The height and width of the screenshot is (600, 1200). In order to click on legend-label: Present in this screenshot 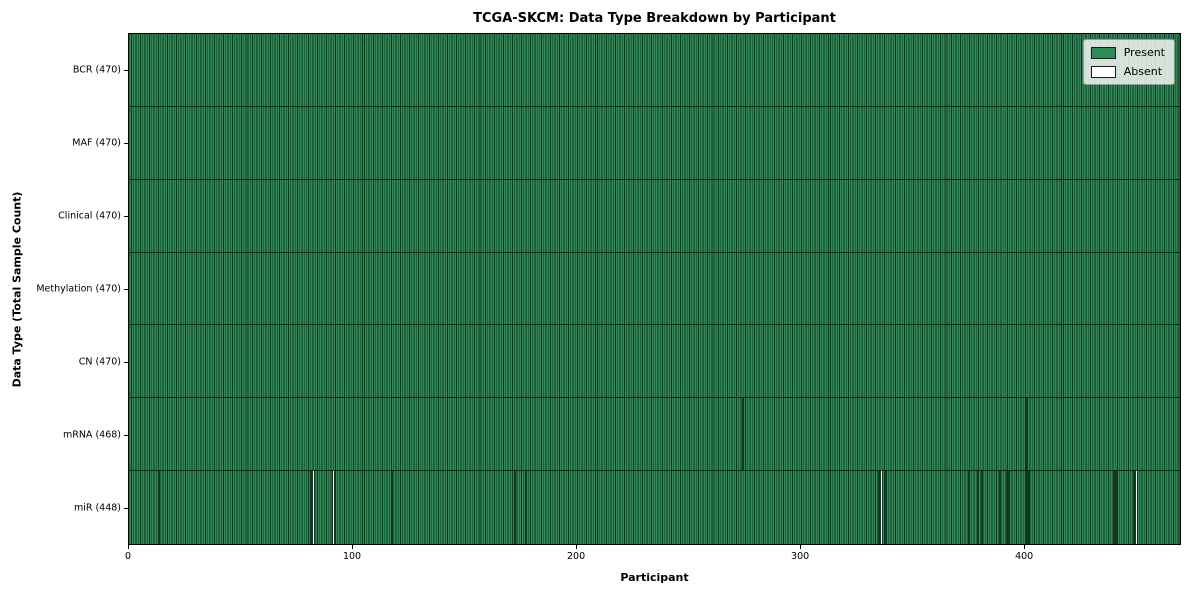, I will do `click(1144, 52)`.